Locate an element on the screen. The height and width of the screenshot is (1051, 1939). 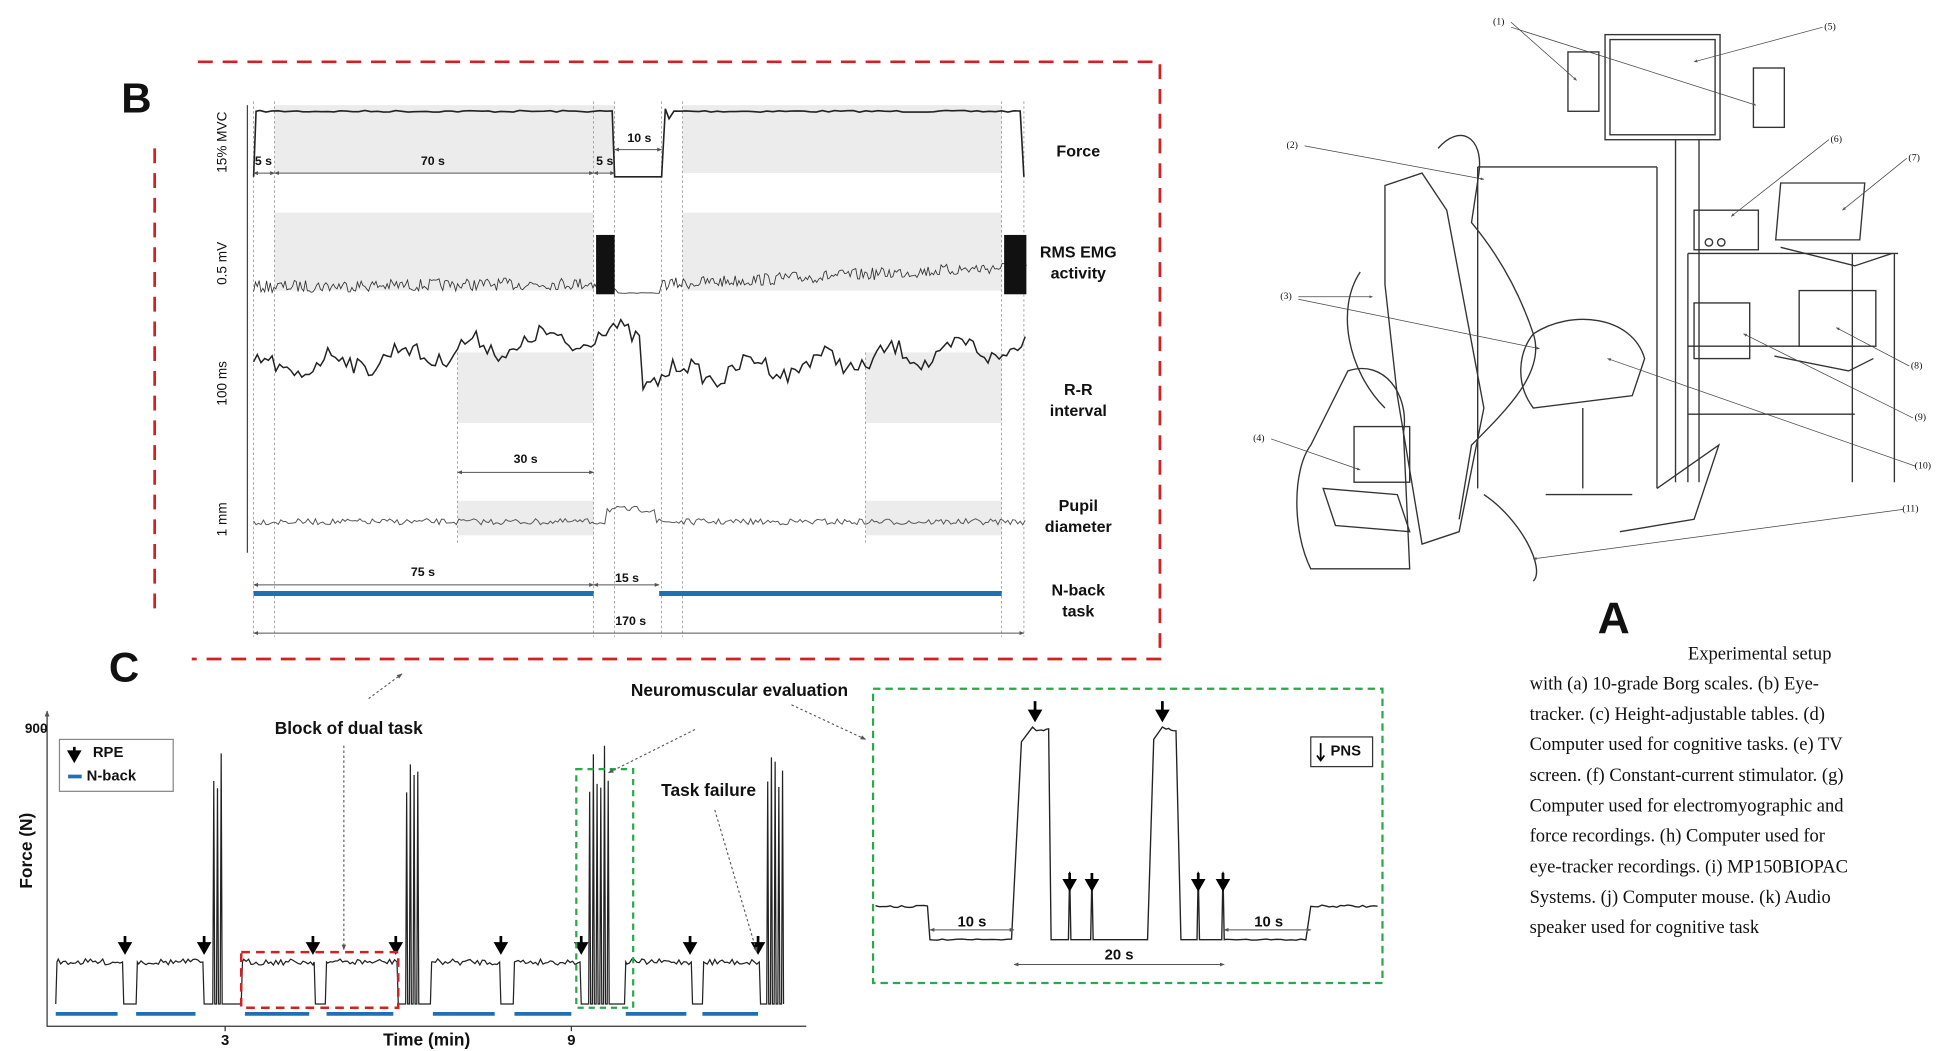
caption-line: Experimental setup is located at coordinates (1760, 654).